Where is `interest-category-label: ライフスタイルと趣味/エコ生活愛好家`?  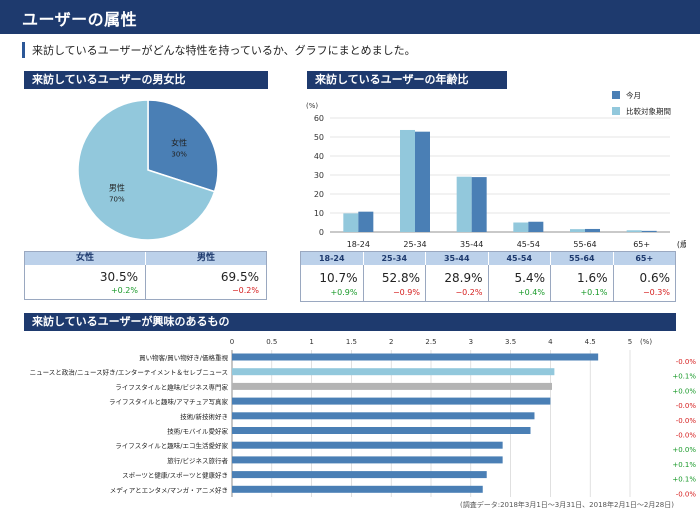
interest-category-label: ライフスタイルと趣味/エコ生活愛好家 is located at coordinates (171, 445).